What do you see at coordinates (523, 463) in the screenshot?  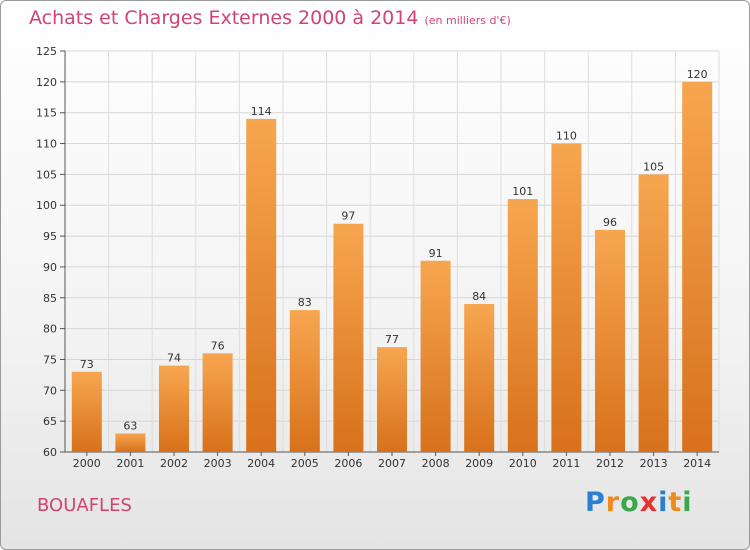 I see `x-tick-label-2010: 2010` at bounding box center [523, 463].